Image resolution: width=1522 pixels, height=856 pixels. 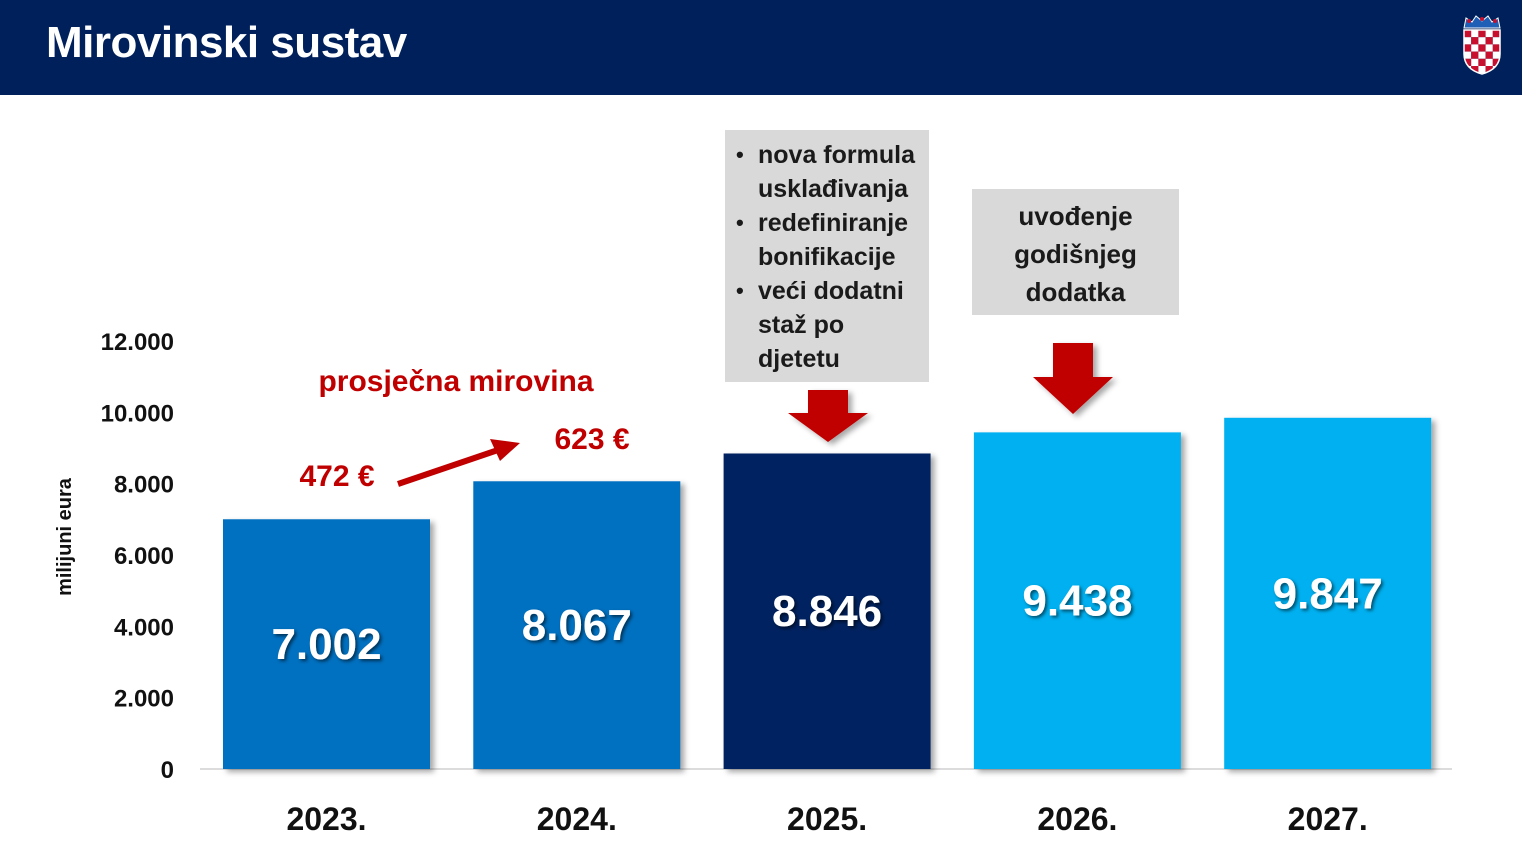 What do you see at coordinates (832, 172) in the screenshot?
I see `note-2025-item: nova formula usklađivanja` at bounding box center [832, 172].